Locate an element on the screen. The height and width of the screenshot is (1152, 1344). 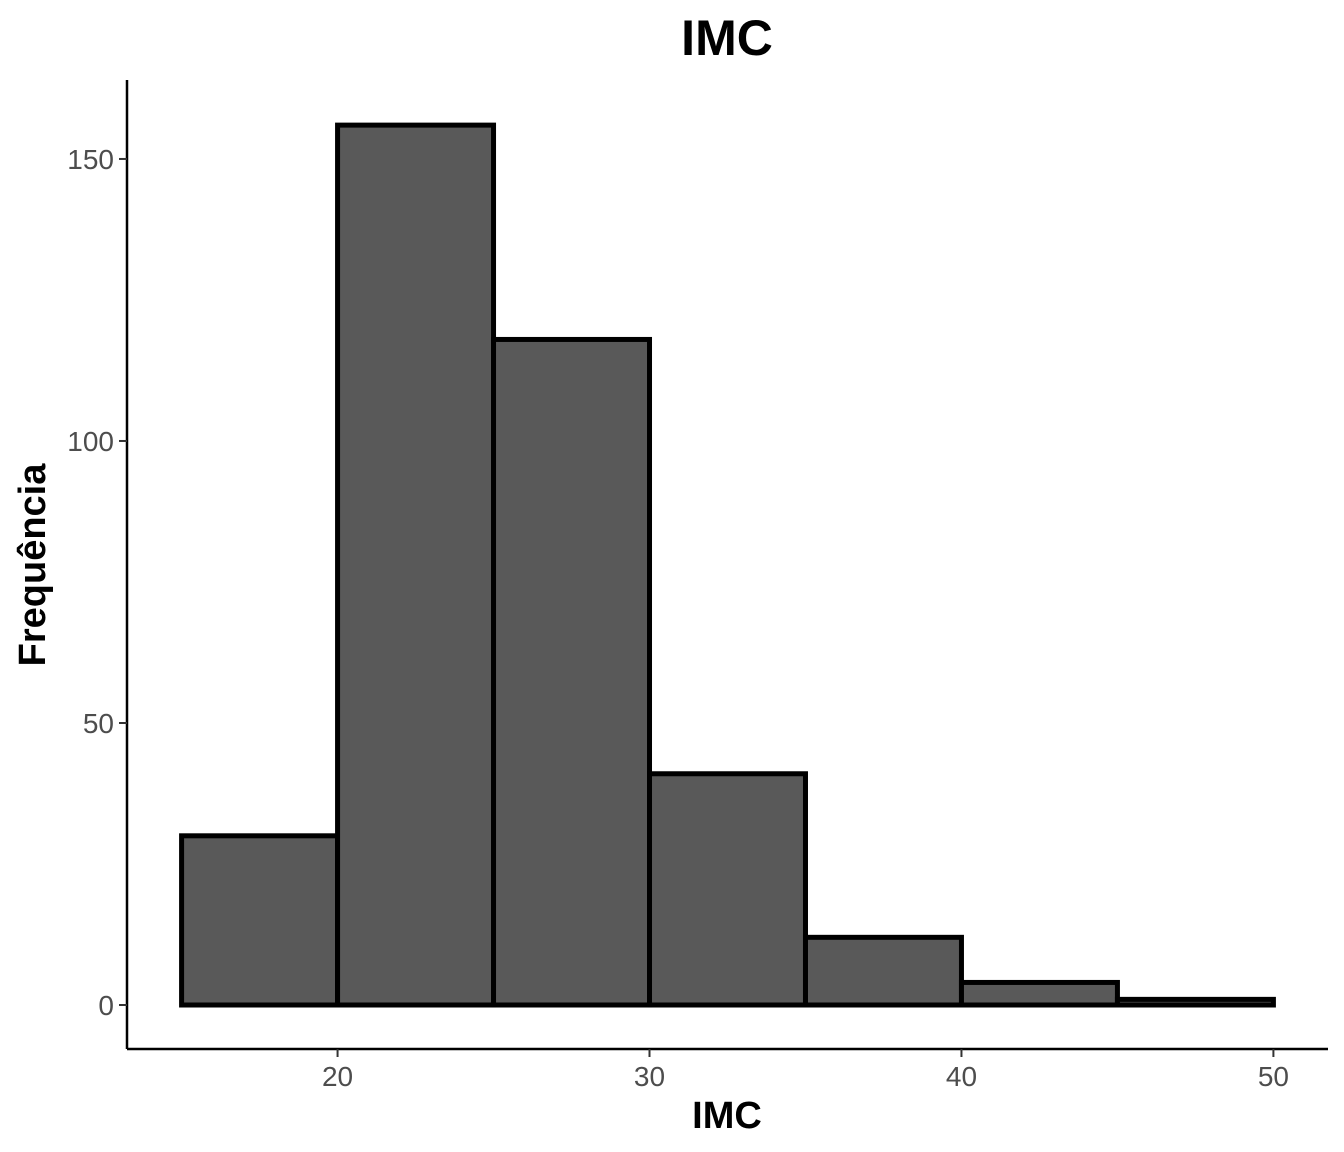
y-tick-label: 150 is located at coordinates (90, 159).